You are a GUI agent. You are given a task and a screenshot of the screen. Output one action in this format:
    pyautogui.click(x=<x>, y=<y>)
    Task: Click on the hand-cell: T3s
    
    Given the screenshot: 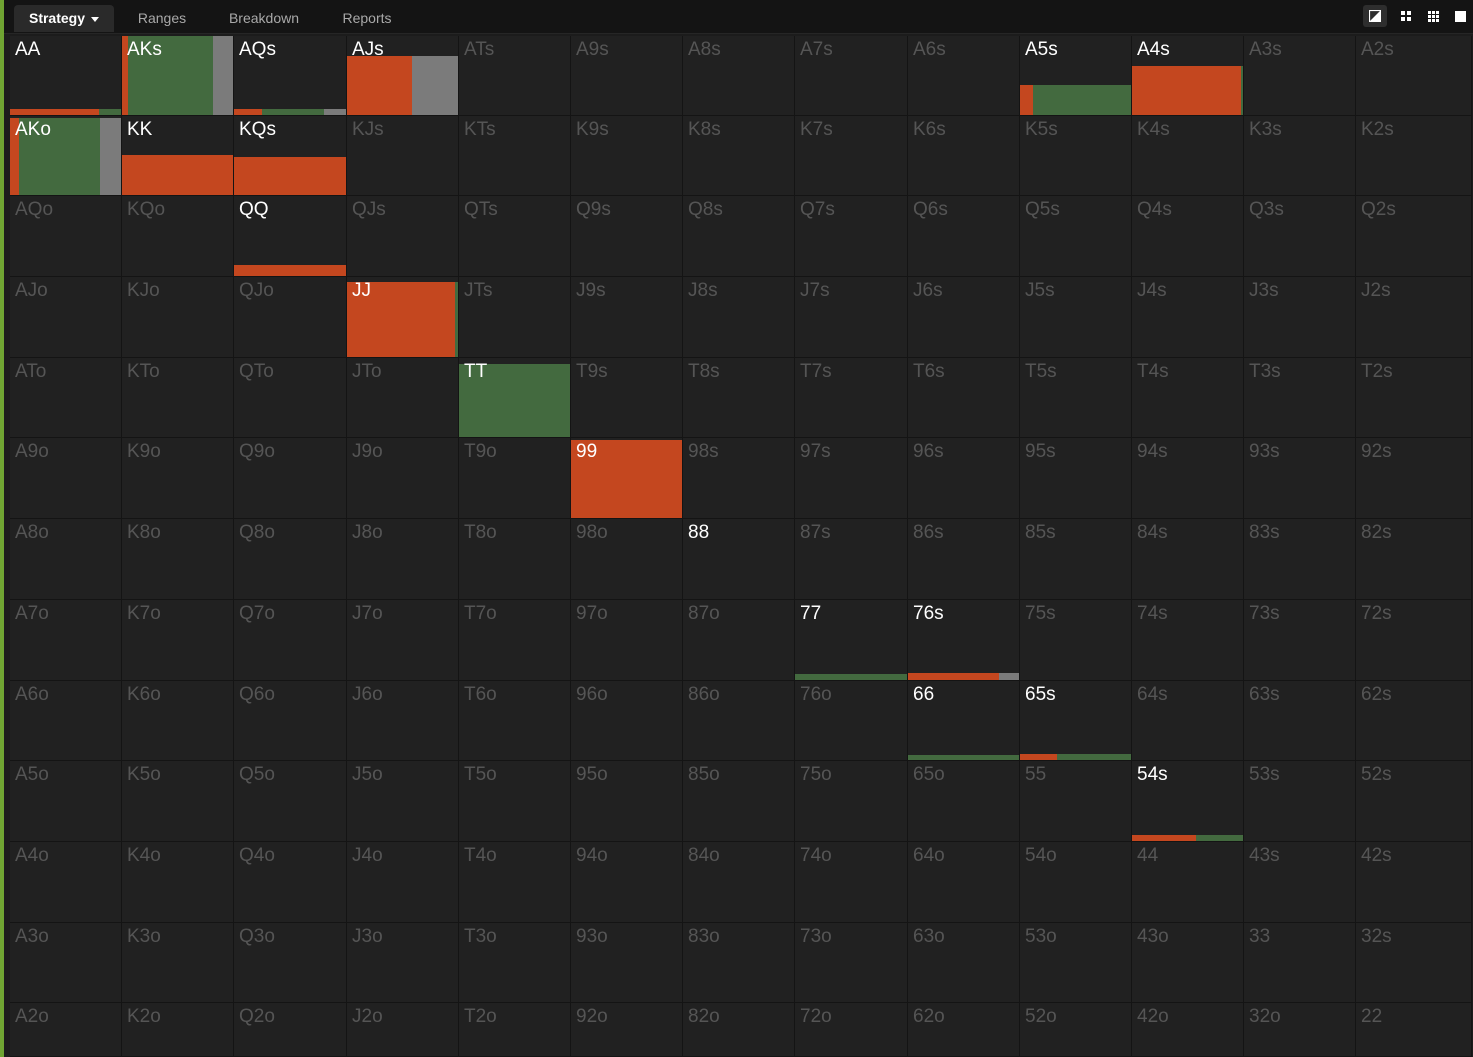 What is the action you would take?
    pyautogui.click(x=1300, y=398)
    